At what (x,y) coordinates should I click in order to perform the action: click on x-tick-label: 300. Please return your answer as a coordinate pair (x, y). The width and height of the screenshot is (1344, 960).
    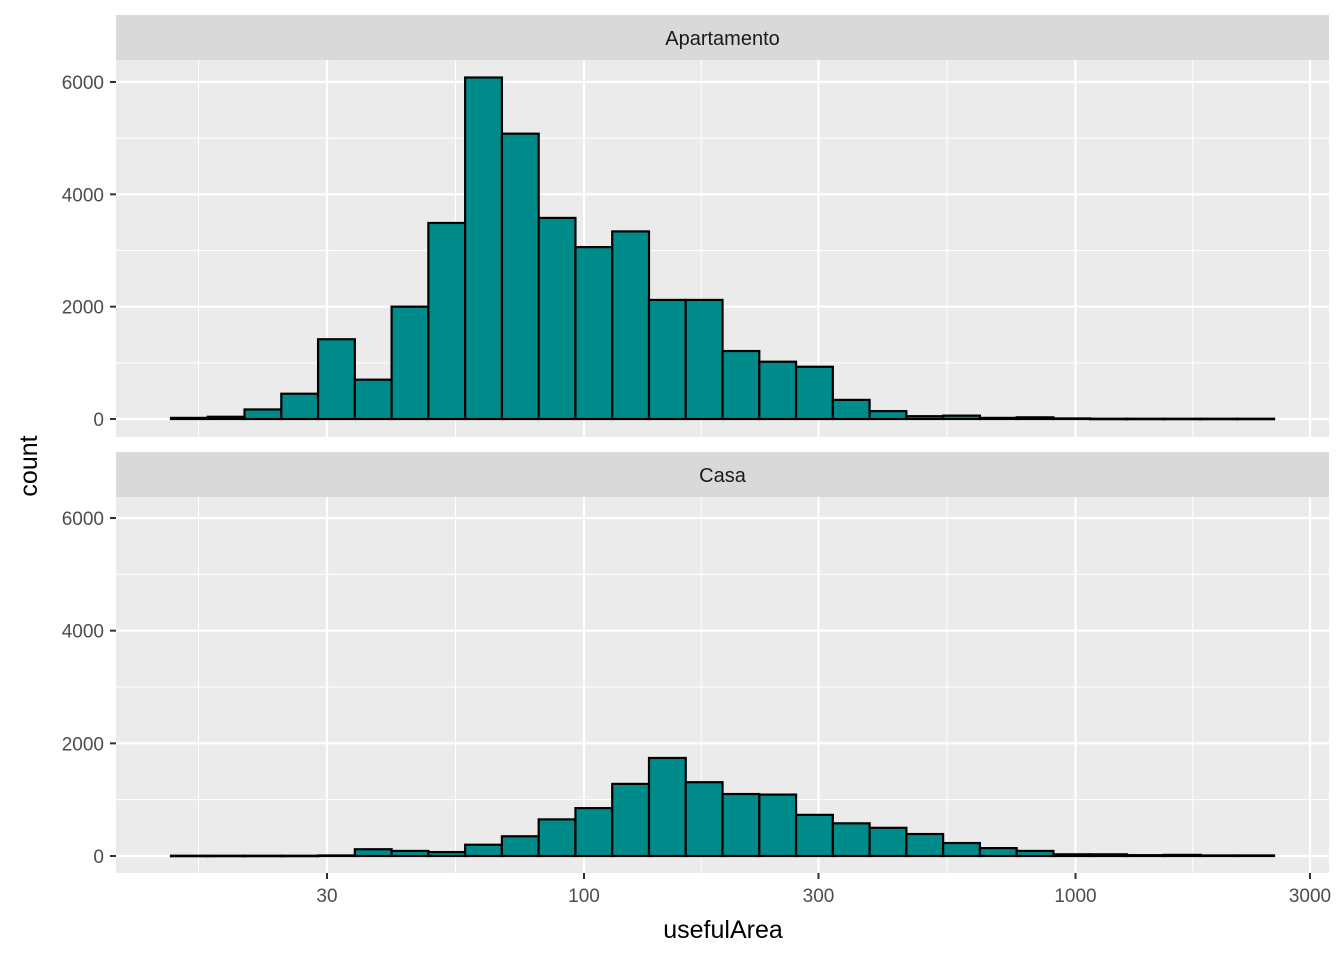
    Looking at the image, I should click on (819, 896).